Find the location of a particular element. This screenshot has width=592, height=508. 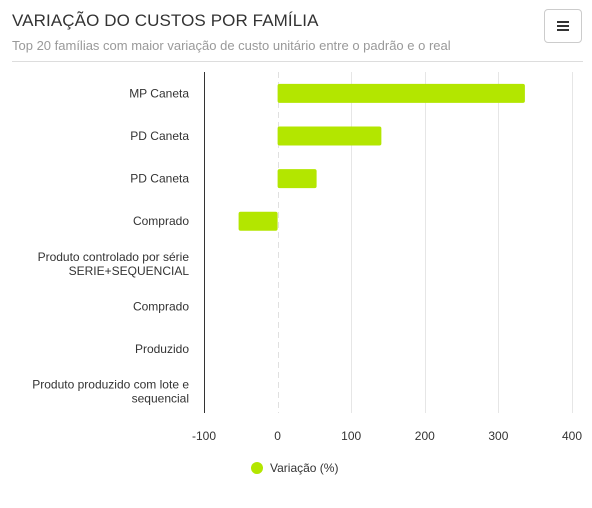

legend-item: Variação (%) is located at coordinates (294, 468).